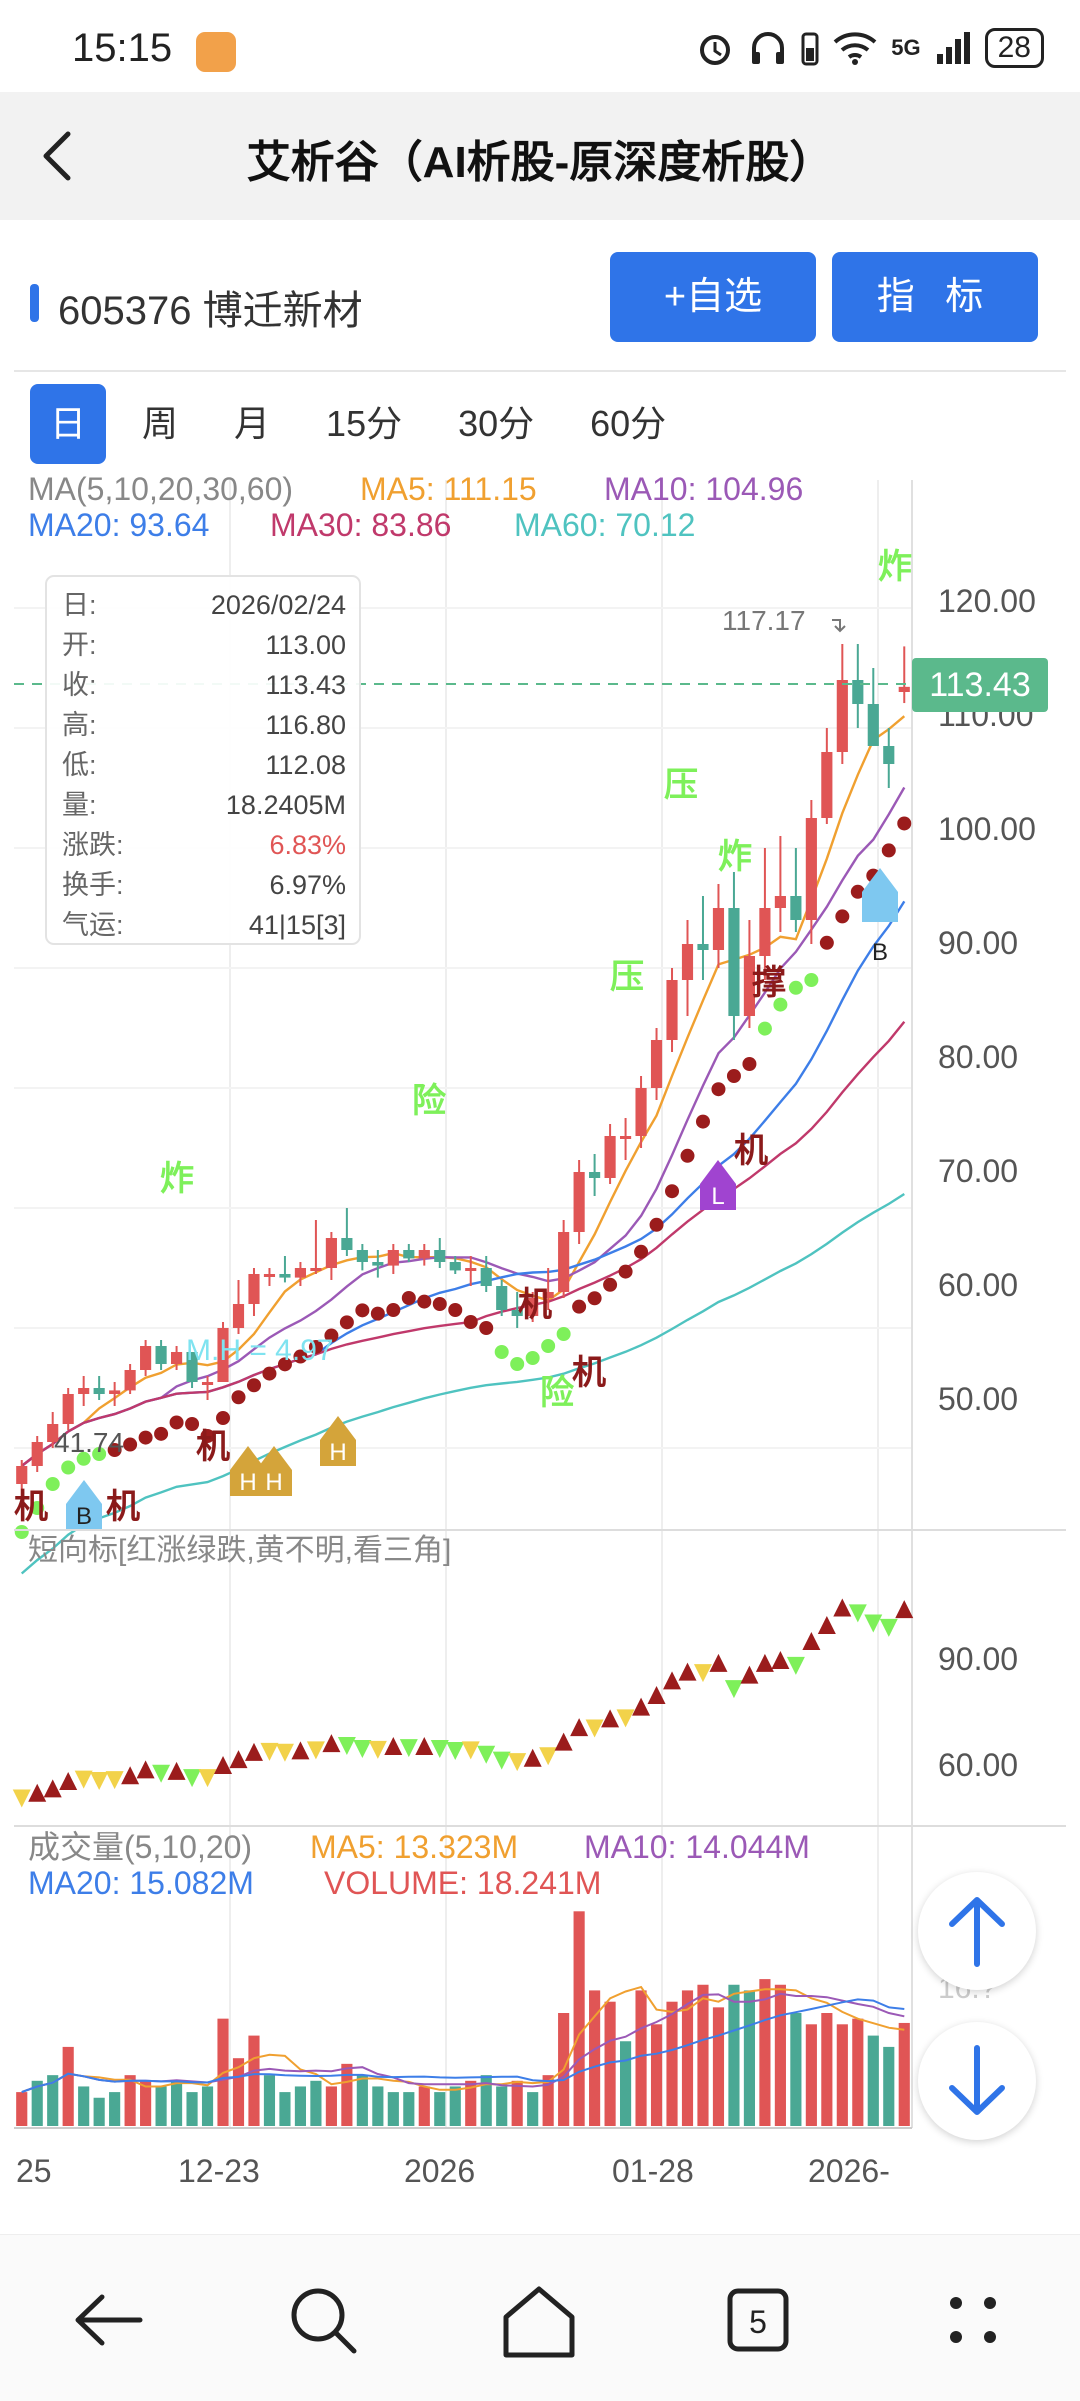 This screenshot has height=2401, width=1080. I want to click on svg-text: 5, so click(758, 2322).